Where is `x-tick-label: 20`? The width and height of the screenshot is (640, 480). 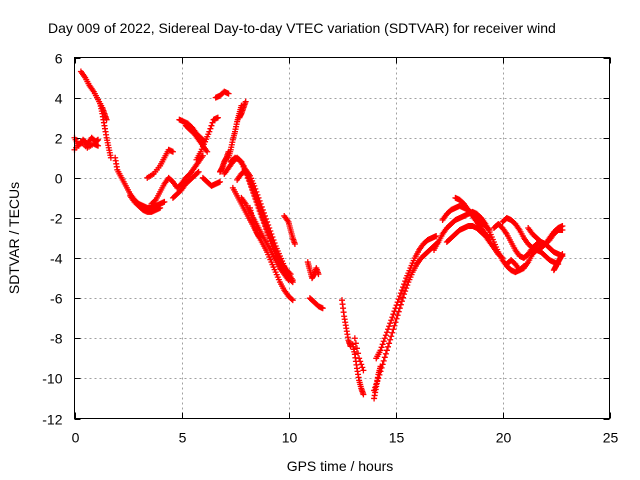
x-tick-label: 20 is located at coordinates (504, 438).